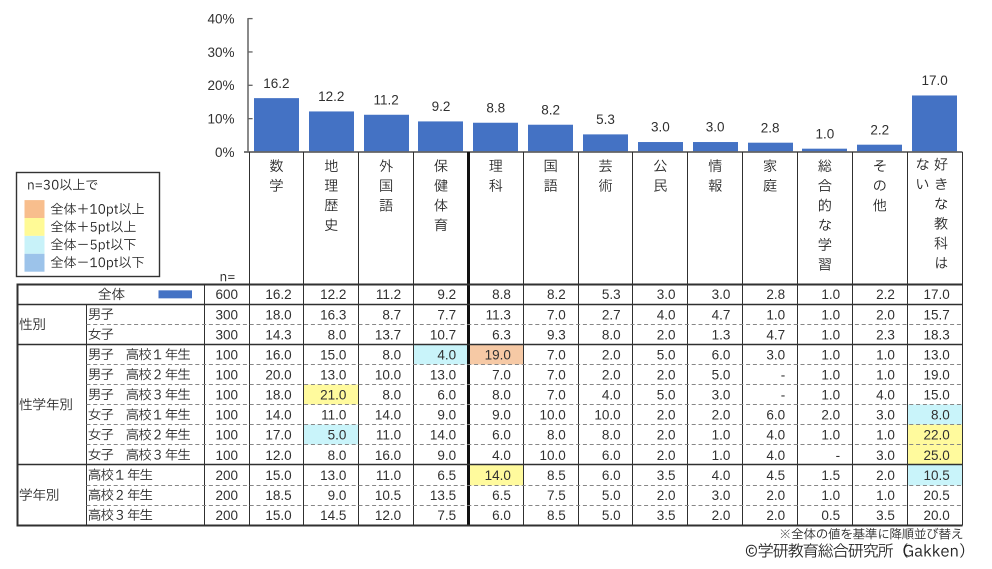 The width and height of the screenshot is (992, 569). Describe the element at coordinates (333, 314) in the screenshot. I see `svg-text: 16.3` at that location.